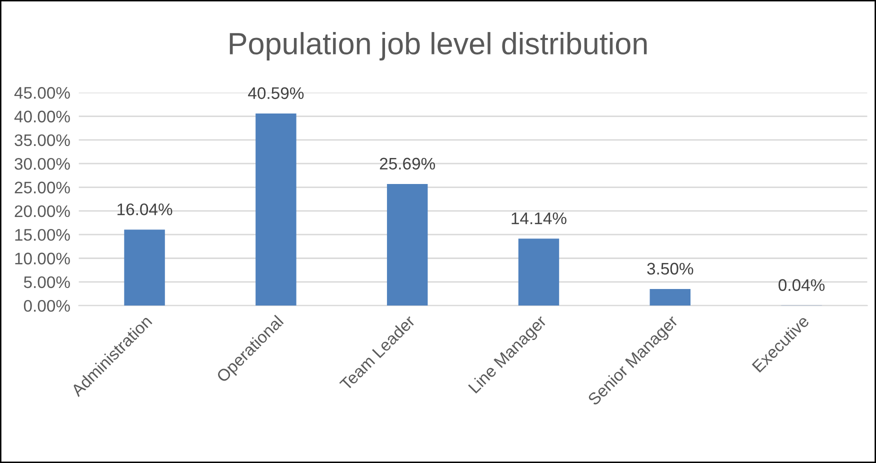  What do you see at coordinates (42, 164) in the screenshot?
I see `y-tick-label: 30.00%` at bounding box center [42, 164].